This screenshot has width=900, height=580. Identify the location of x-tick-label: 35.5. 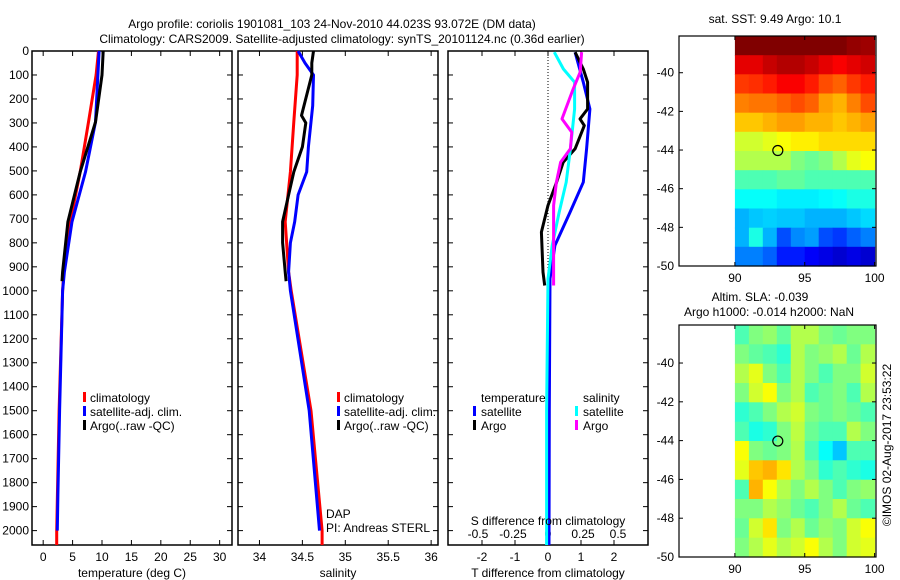
(389, 557).